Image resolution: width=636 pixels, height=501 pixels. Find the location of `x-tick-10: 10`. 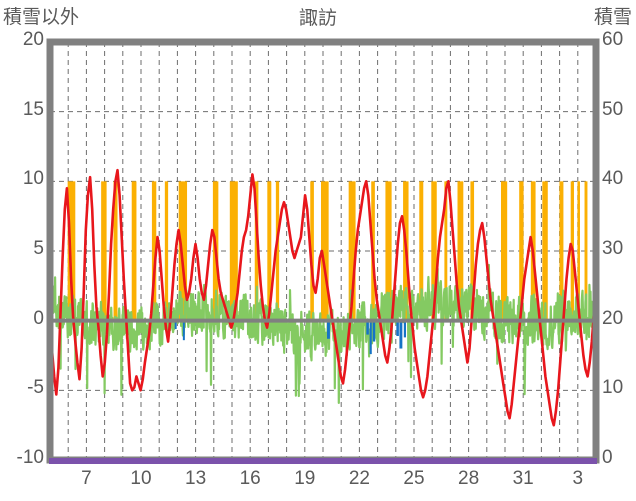

x-tick-10: 10 is located at coordinates (141, 478).